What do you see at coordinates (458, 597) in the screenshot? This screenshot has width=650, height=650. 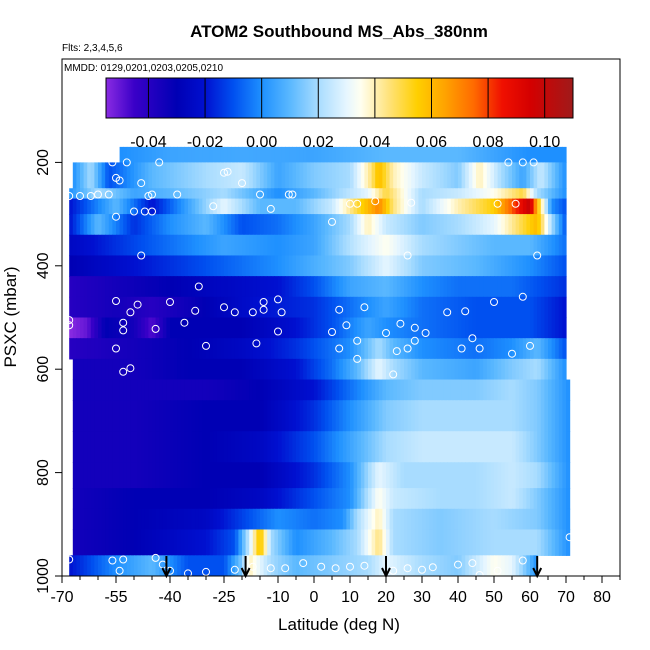 I see `x-tick-label: 40` at bounding box center [458, 597].